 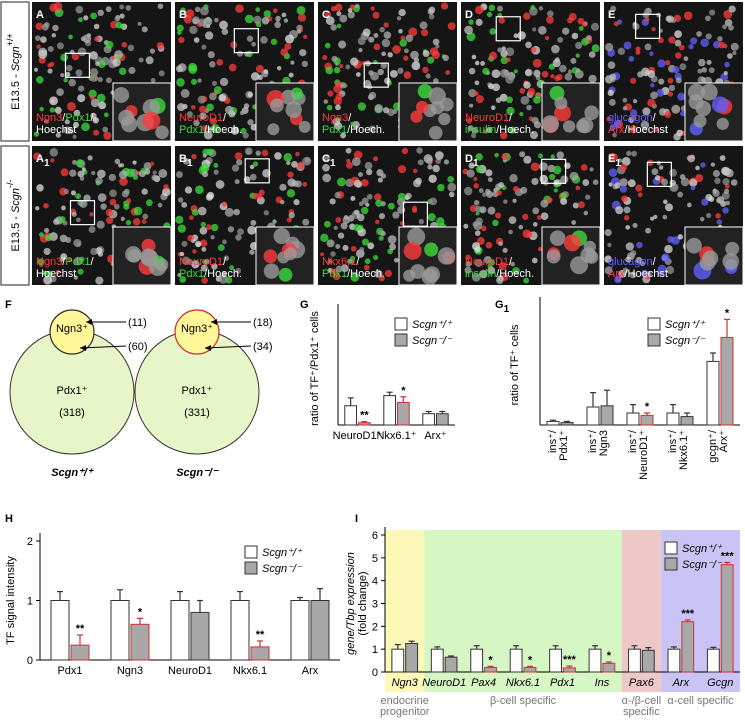 I want to click on legend-swatch, so click(x=654, y=340).